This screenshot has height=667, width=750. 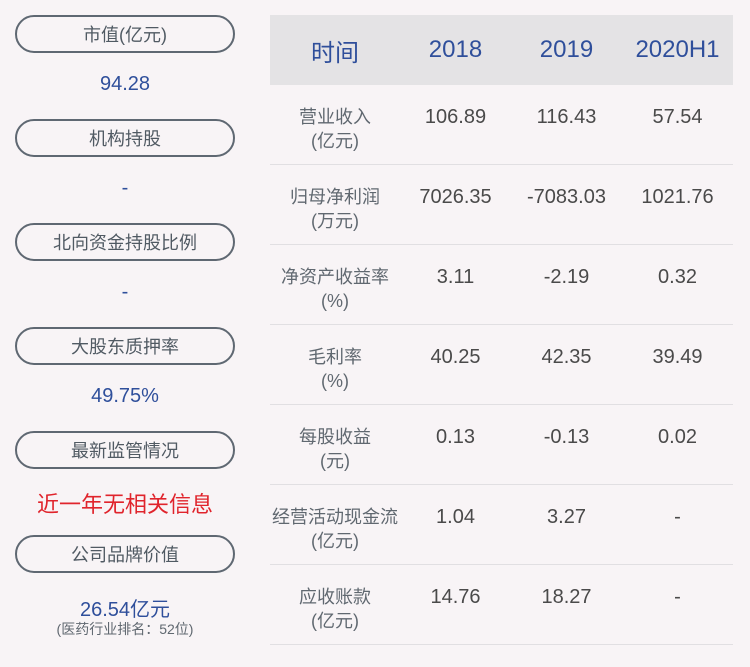 I want to click on row-label: 应收账款 (亿元), so click(x=335, y=609).